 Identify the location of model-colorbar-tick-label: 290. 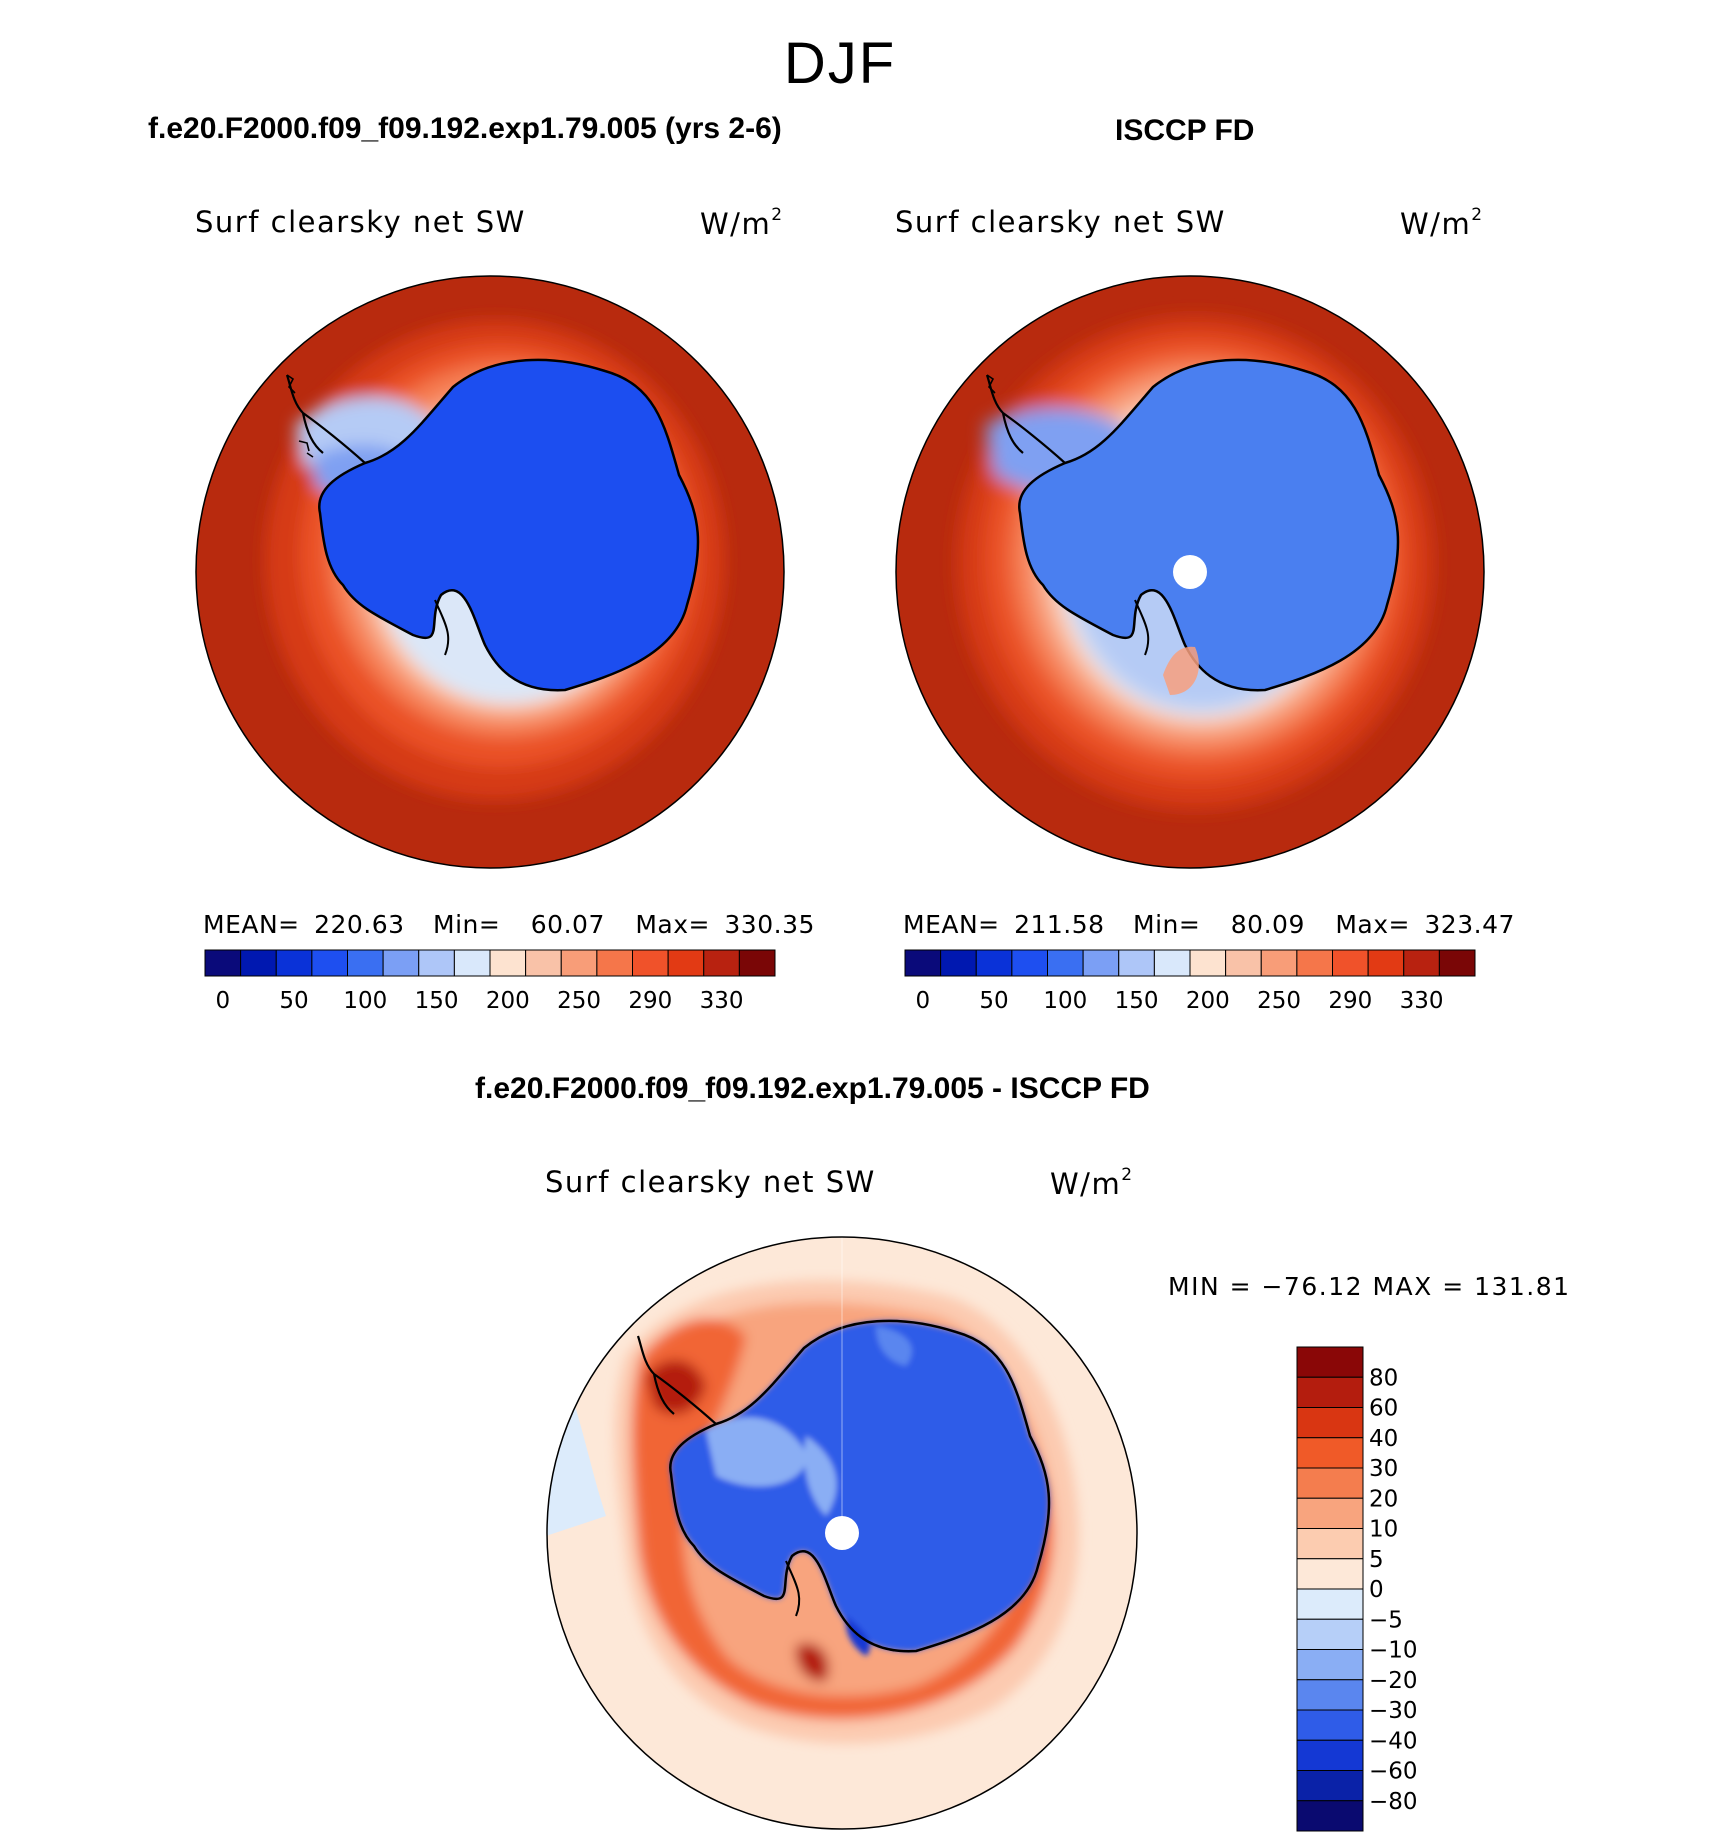
(650, 1001).